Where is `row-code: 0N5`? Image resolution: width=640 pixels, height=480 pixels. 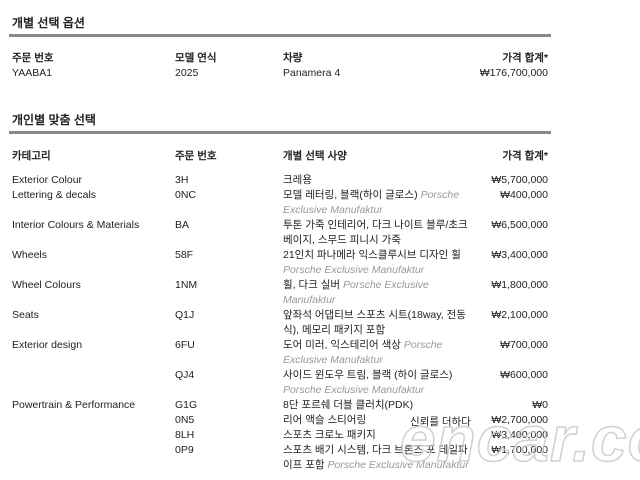
row-code: 0N5 is located at coordinates (185, 420).